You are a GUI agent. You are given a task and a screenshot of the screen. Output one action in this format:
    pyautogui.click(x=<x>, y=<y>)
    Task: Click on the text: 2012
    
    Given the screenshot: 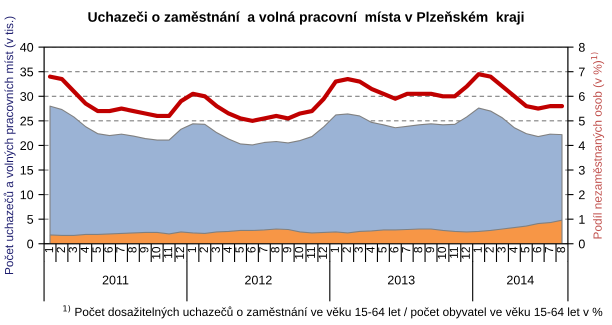 What is the action you would take?
    pyautogui.click(x=258, y=280)
    